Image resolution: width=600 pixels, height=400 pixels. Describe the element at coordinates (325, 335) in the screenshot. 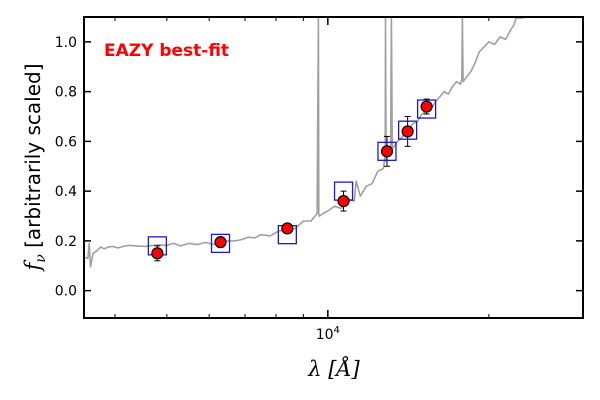

I see `x-tick-label-base: 10` at that location.